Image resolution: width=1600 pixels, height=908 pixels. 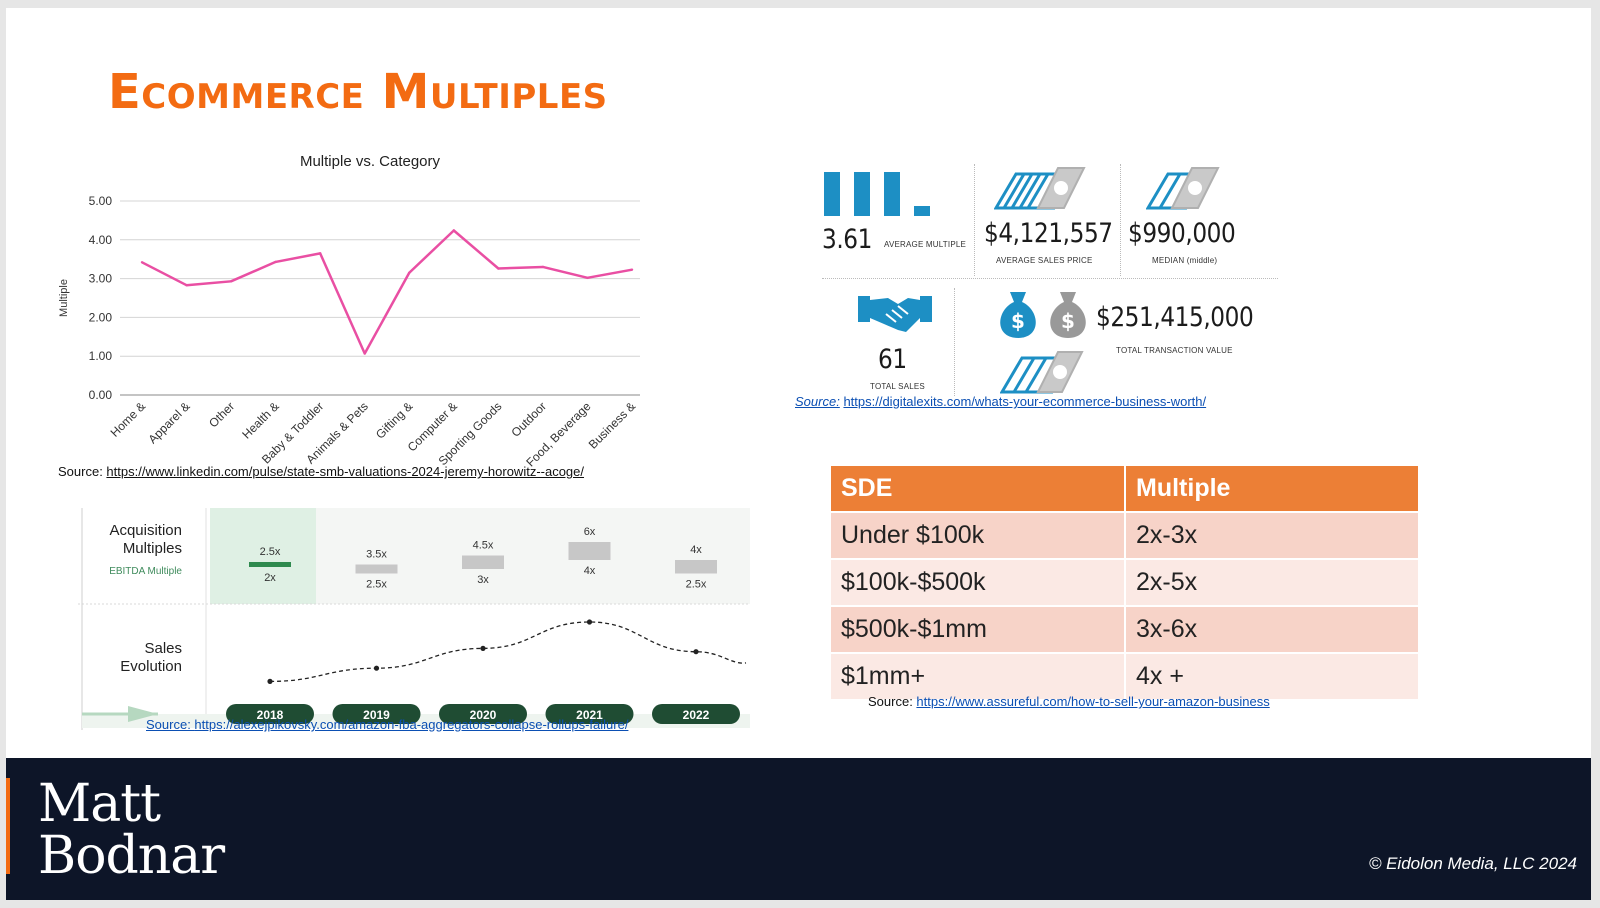 I want to click on y-tick-label: 5.00, so click(x=101, y=201).